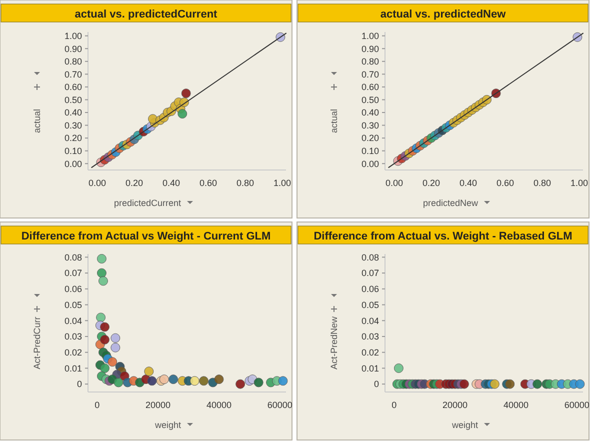  Describe the element at coordinates (37, 343) in the screenshot. I see `y-axis-title: Act-PredCurr` at that location.